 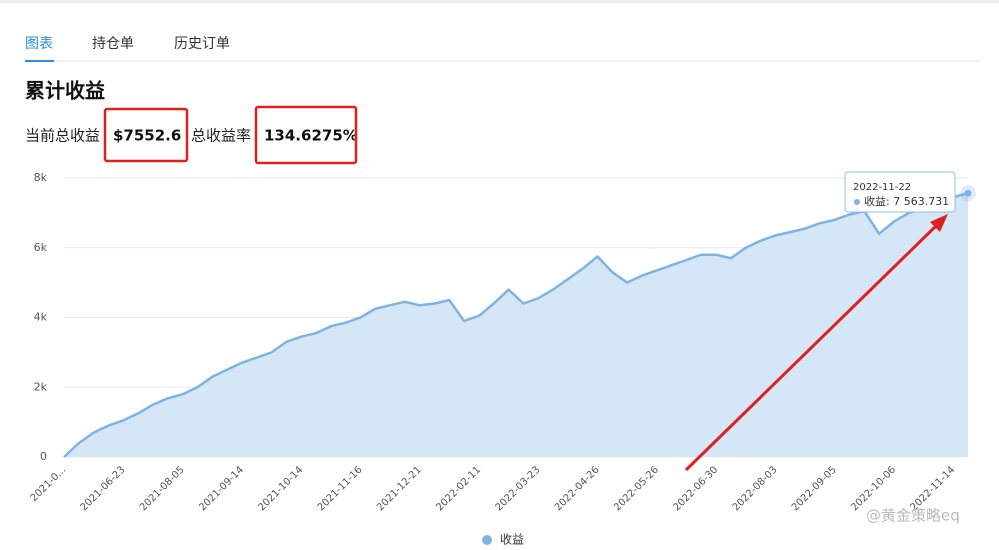 I want to click on highlight-point, so click(x=968, y=193).